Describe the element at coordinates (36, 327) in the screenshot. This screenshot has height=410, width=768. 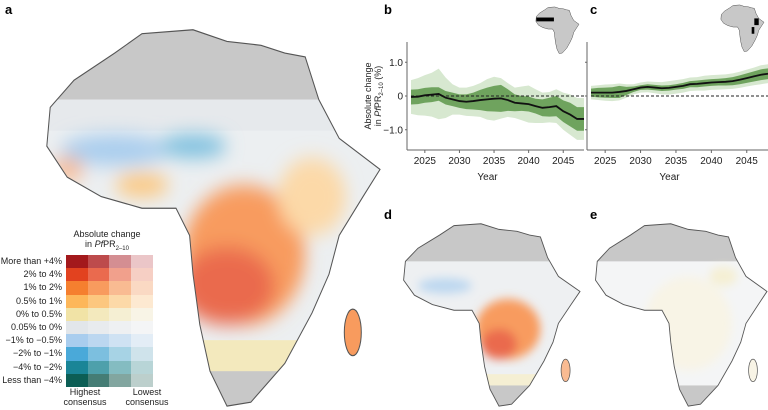
I see `legend-row-label: 0.05% to 0%` at that location.